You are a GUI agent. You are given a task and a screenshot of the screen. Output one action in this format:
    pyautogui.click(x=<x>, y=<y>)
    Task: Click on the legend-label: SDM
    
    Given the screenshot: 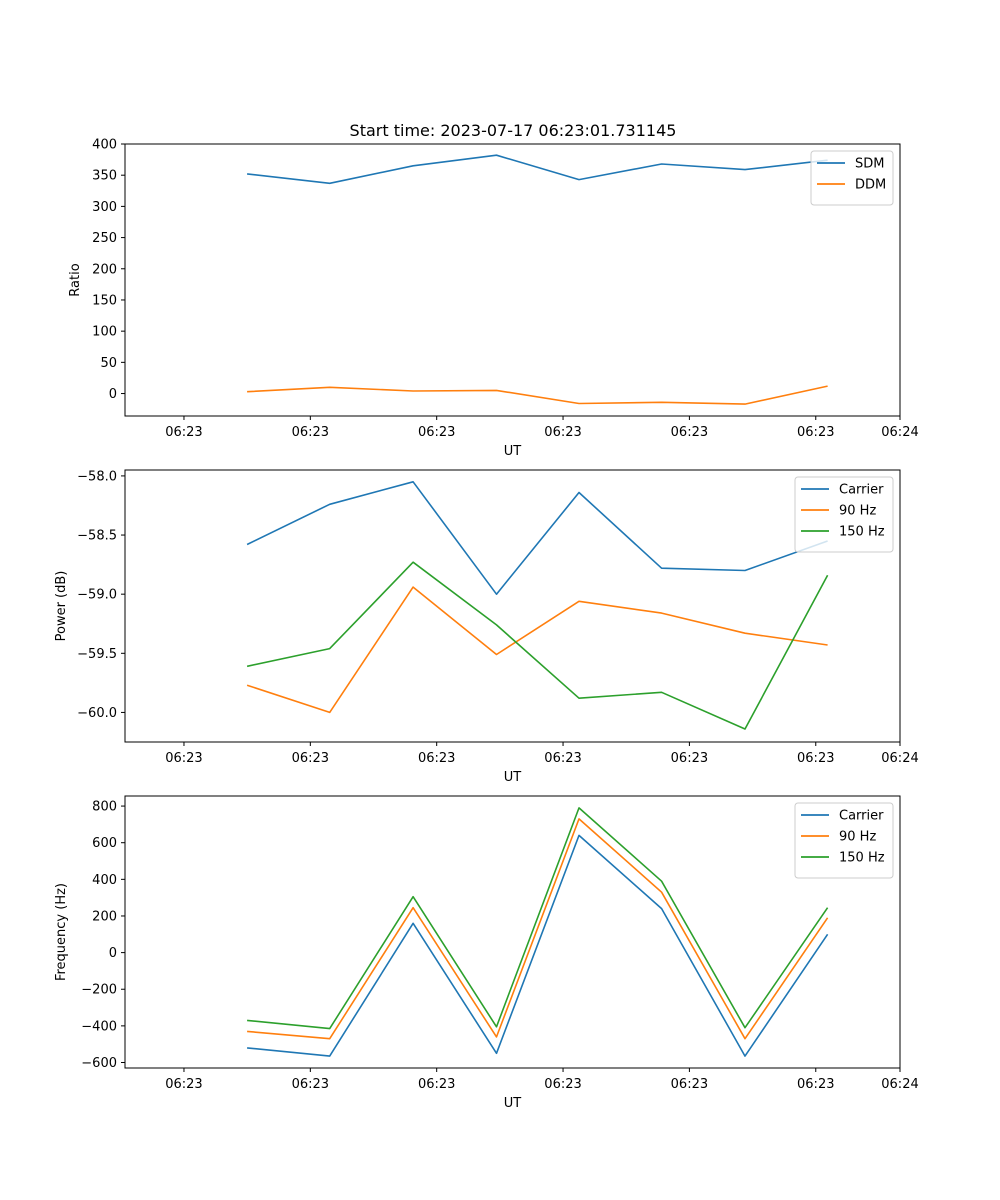 What is the action you would take?
    pyautogui.click(x=869, y=164)
    